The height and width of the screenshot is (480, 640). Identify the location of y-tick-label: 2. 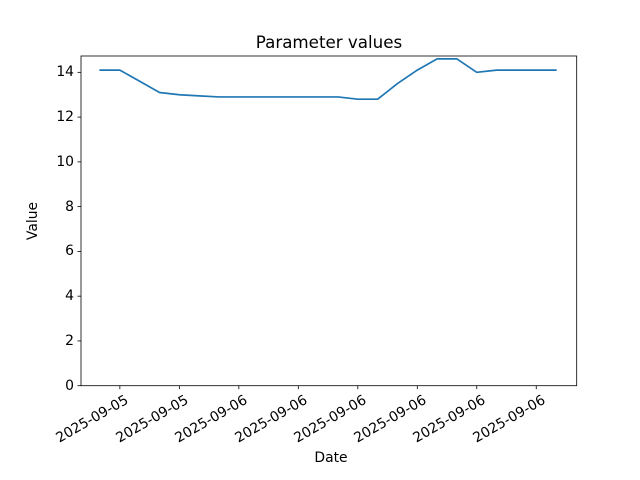
(69, 340).